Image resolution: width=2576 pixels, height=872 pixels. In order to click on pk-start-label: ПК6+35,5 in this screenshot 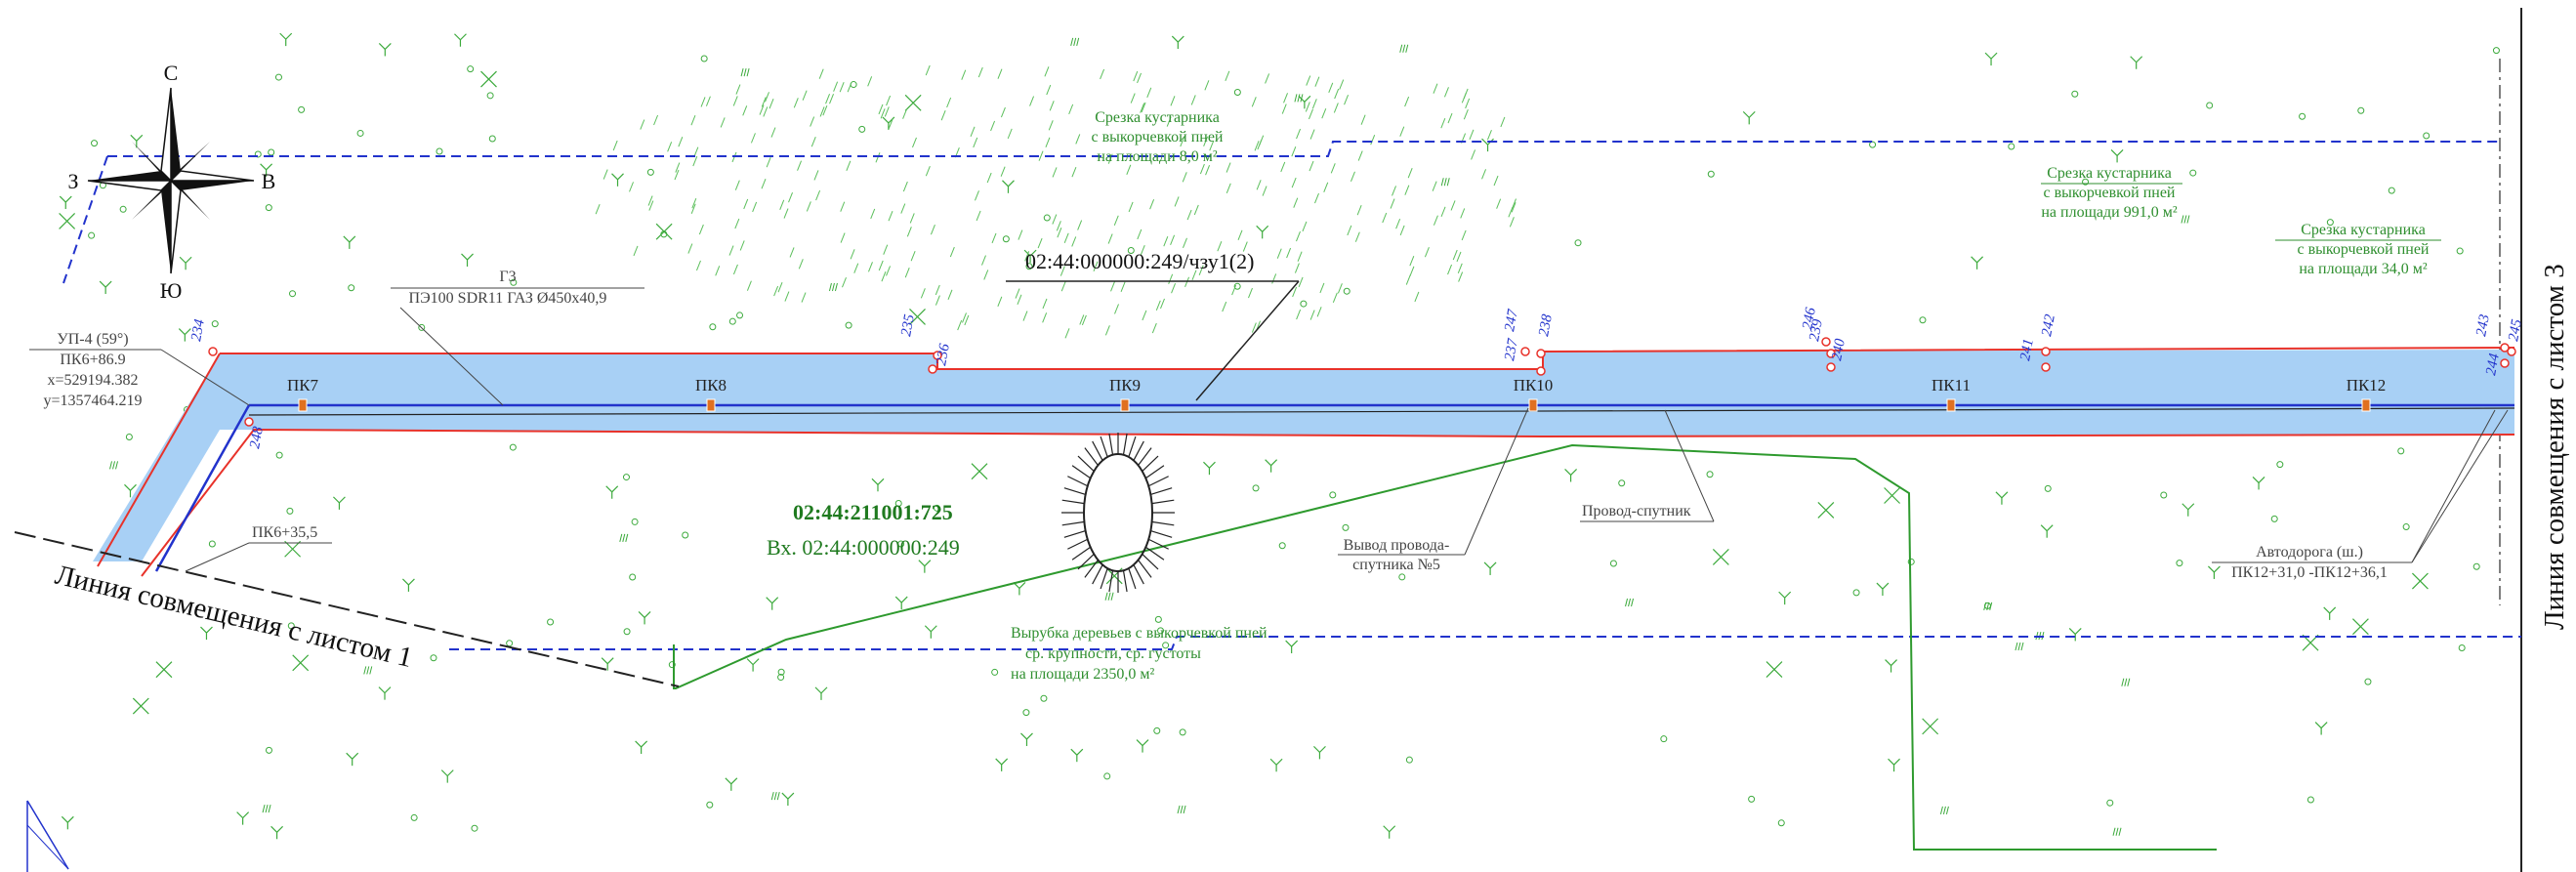, I will do `click(284, 532)`.